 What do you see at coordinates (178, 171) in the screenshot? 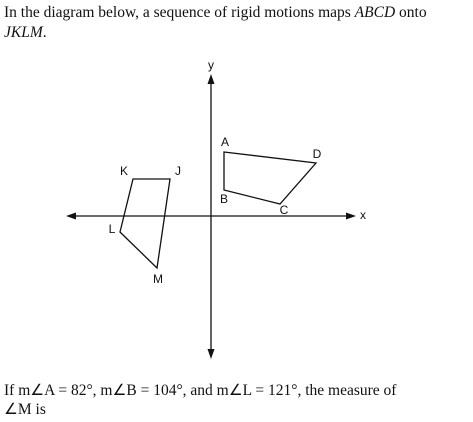
I see `vertex-label: J` at bounding box center [178, 171].